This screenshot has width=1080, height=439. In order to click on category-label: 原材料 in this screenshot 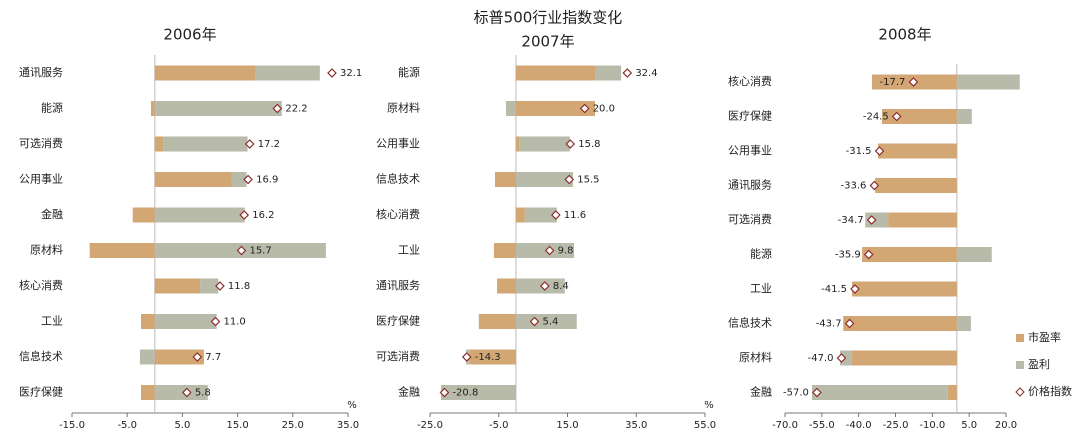, I will do `click(403, 108)`.